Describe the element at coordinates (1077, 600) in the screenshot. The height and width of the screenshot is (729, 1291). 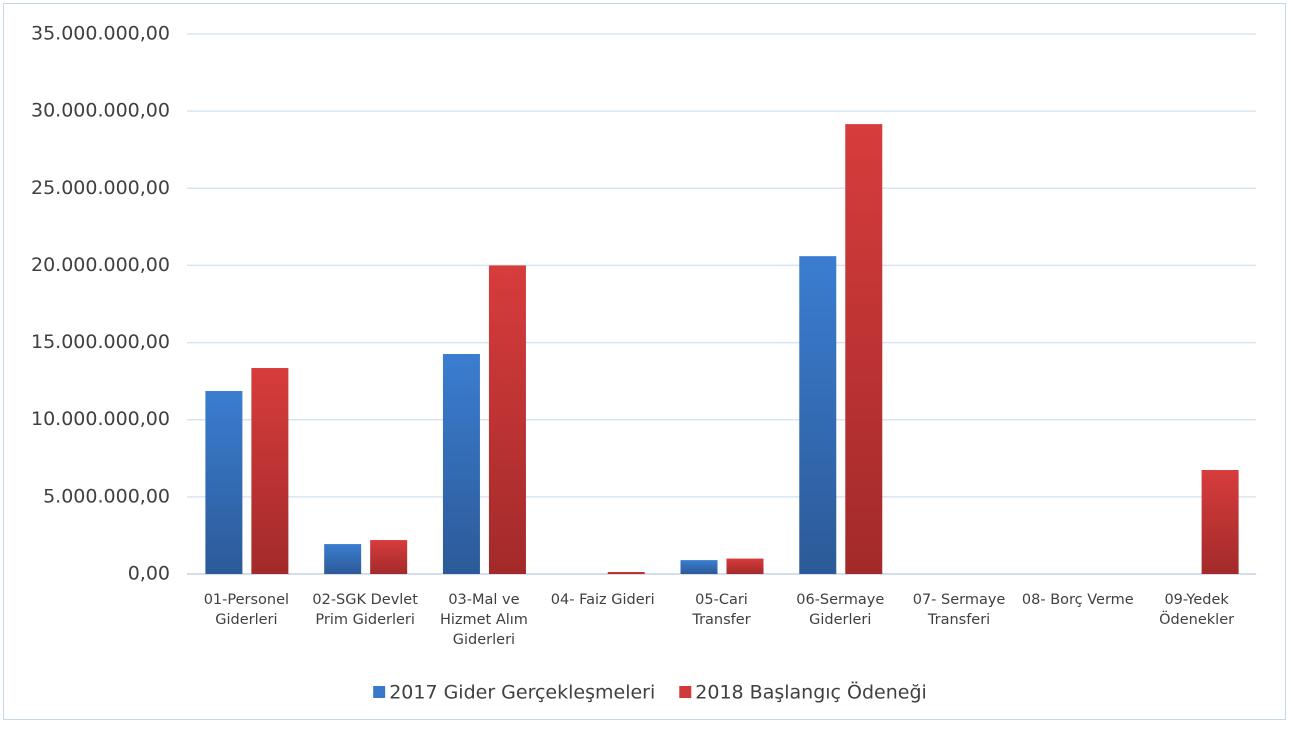
I see `x-tick-label: 08- Borç Verme` at that location.